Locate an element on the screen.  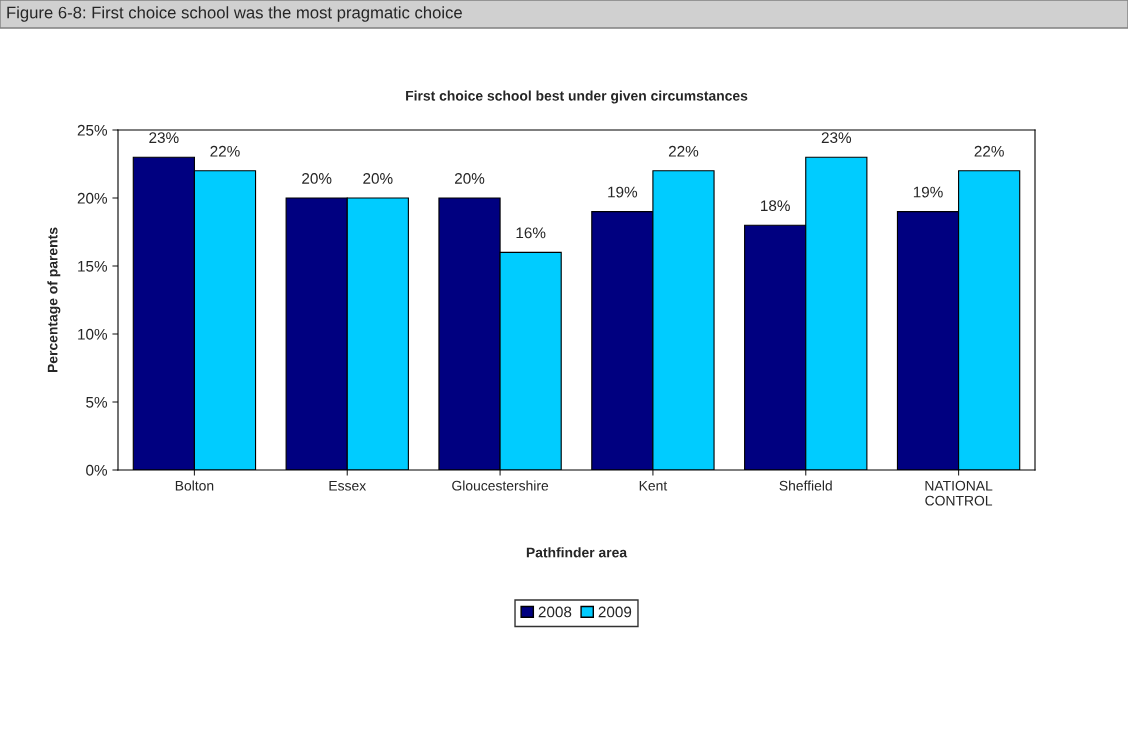
x-tick-label: NATIONAL CONTROL is located at coordinates (959, 493).